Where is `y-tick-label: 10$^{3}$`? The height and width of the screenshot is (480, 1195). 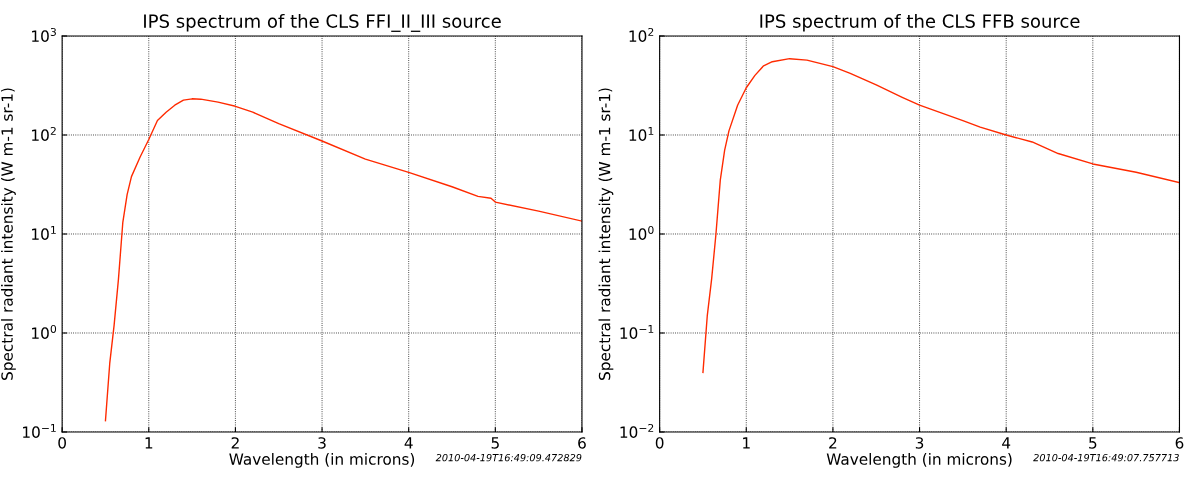
y-tick-label: 10$^{3}$ is located at coordinates (44, 34).